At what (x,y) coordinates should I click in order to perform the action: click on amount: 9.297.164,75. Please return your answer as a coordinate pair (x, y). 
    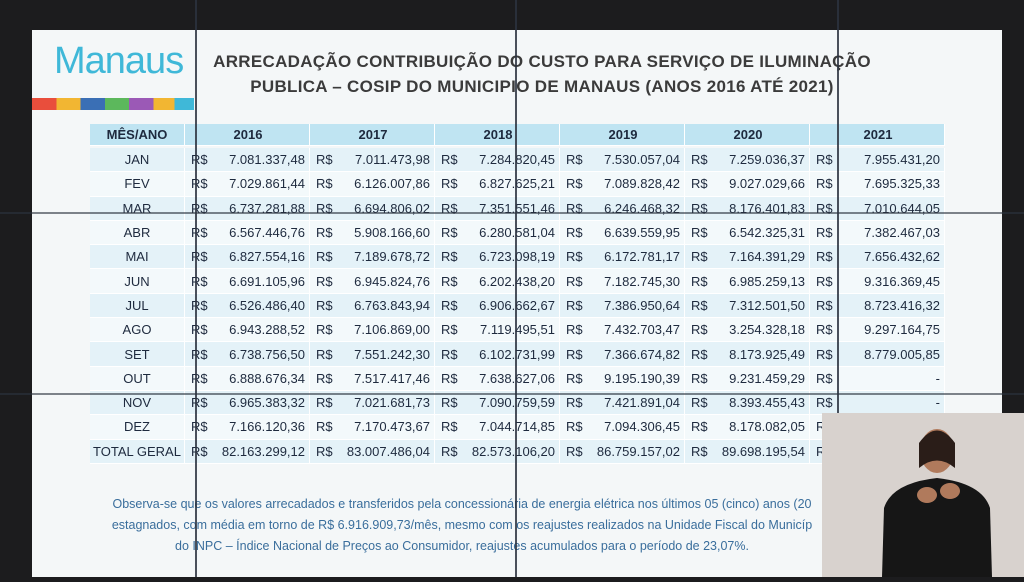
    Looking at the image, I should click on (902, 330).